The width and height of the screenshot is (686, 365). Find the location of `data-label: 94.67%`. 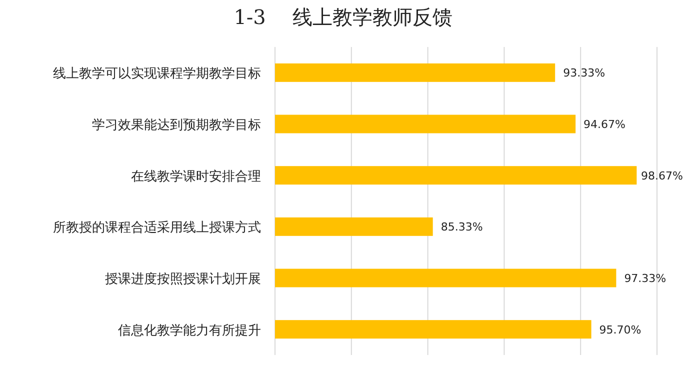

data-label: 94.67% is located at coordinates (605, 124).